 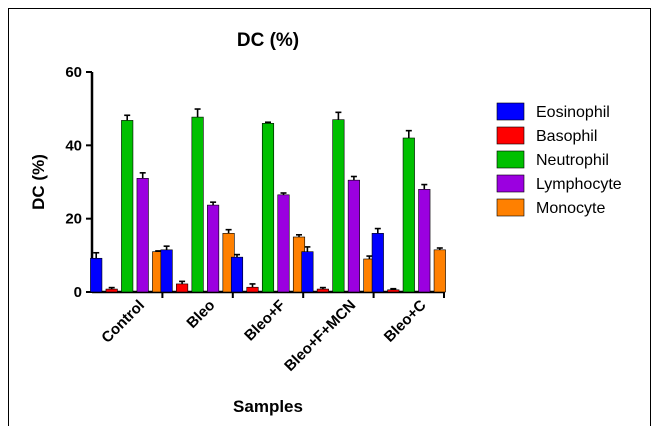 I want to click on legend-label-neutrophil: Neutrophil, so click(x=572, y=160).